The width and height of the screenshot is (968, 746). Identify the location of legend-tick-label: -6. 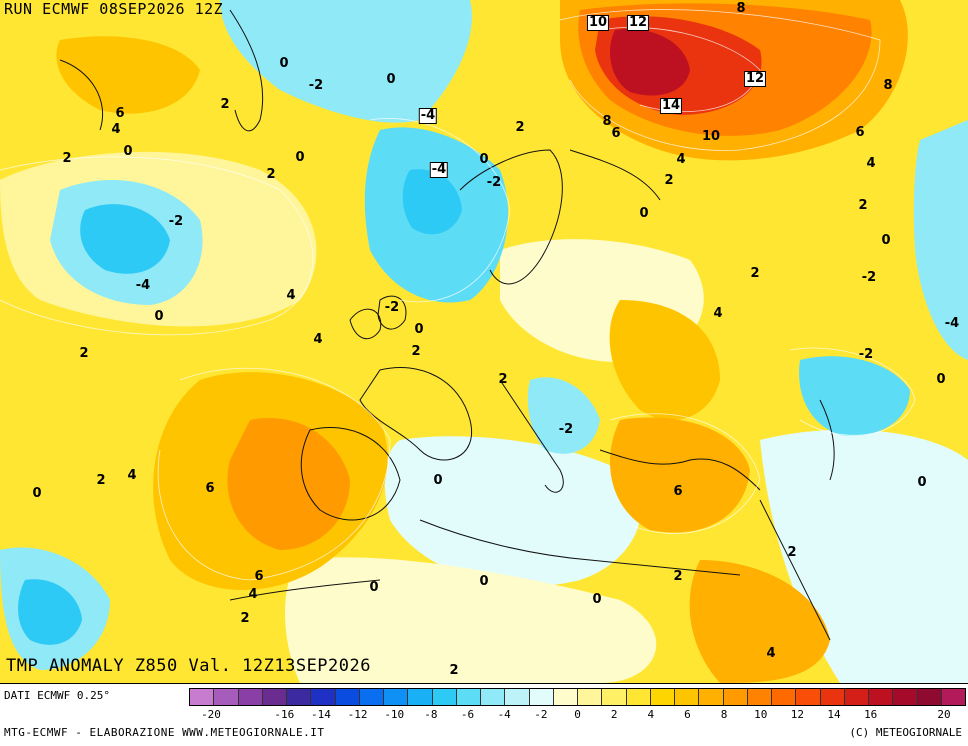
(467, 714).